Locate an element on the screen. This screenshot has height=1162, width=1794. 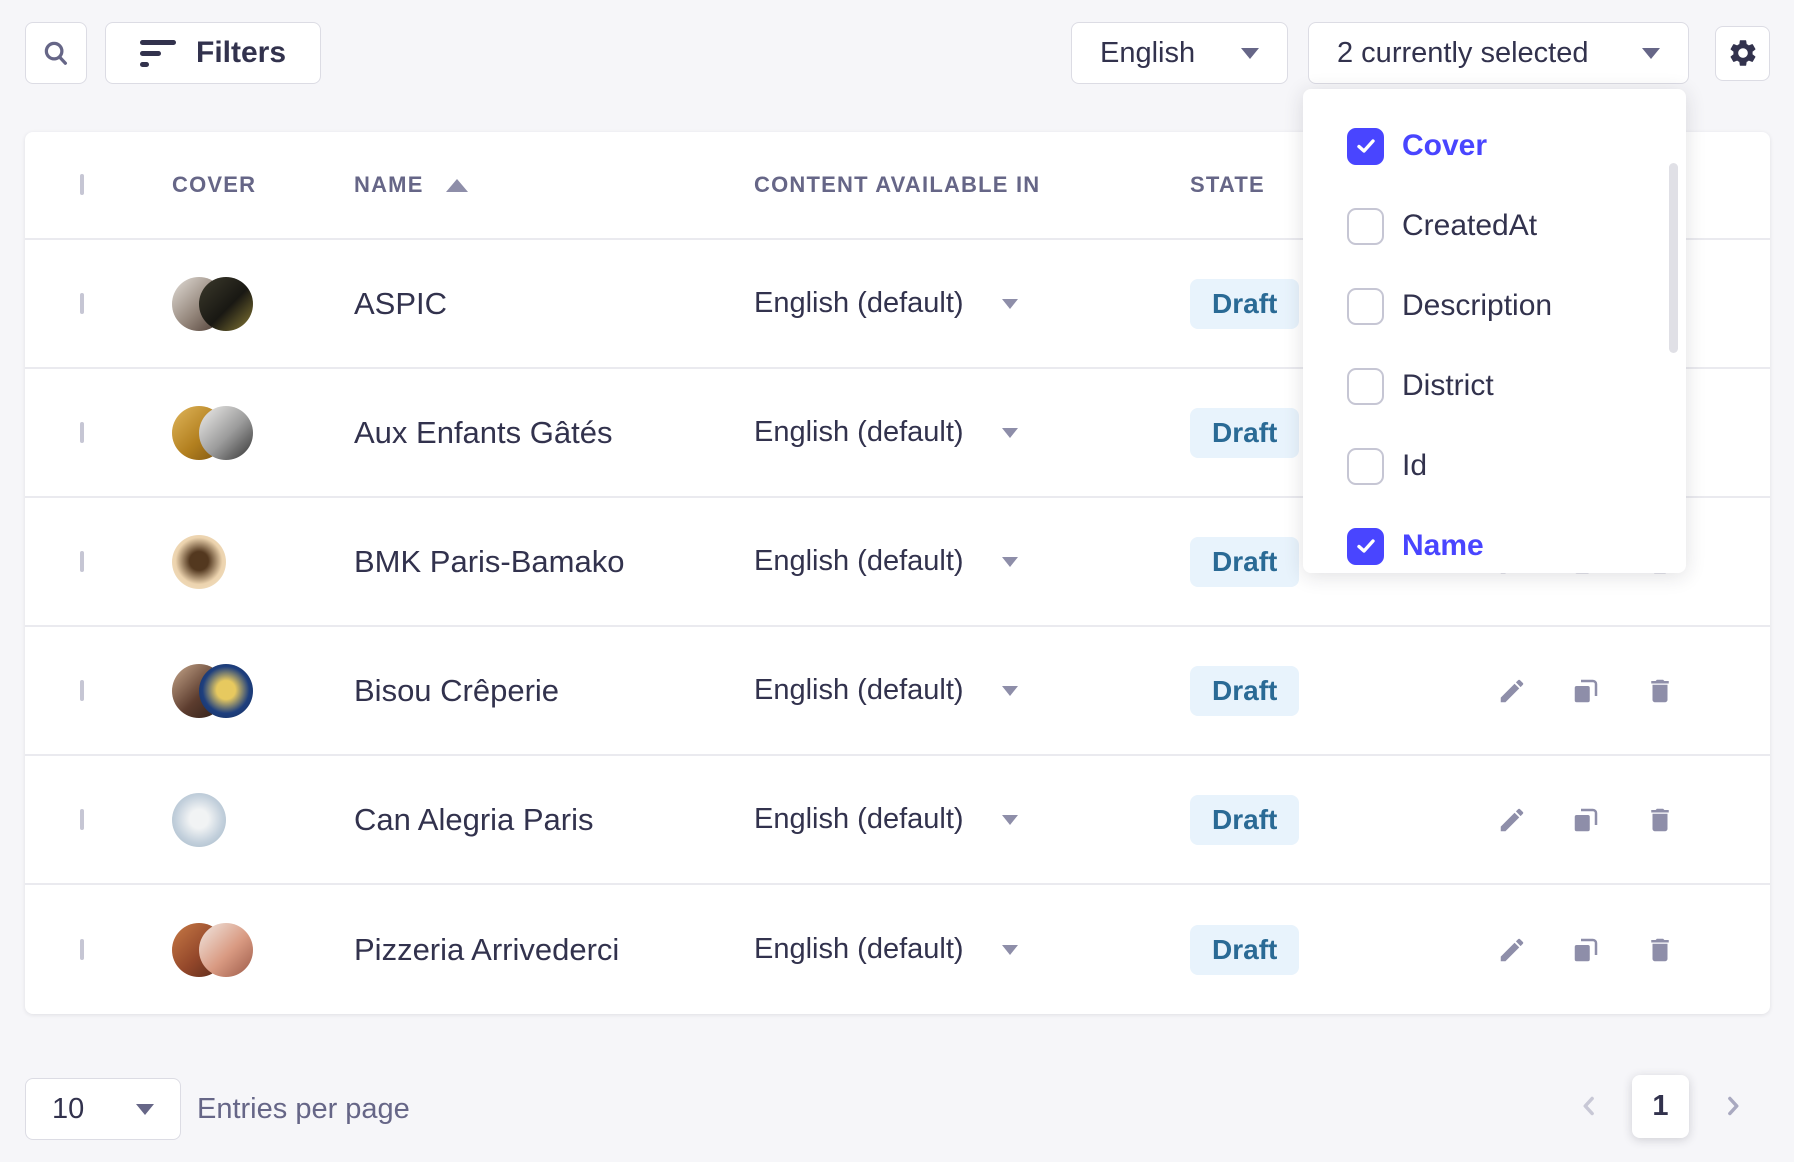
field-option-label: CreatedAt is located at coordinates (1470, 225).